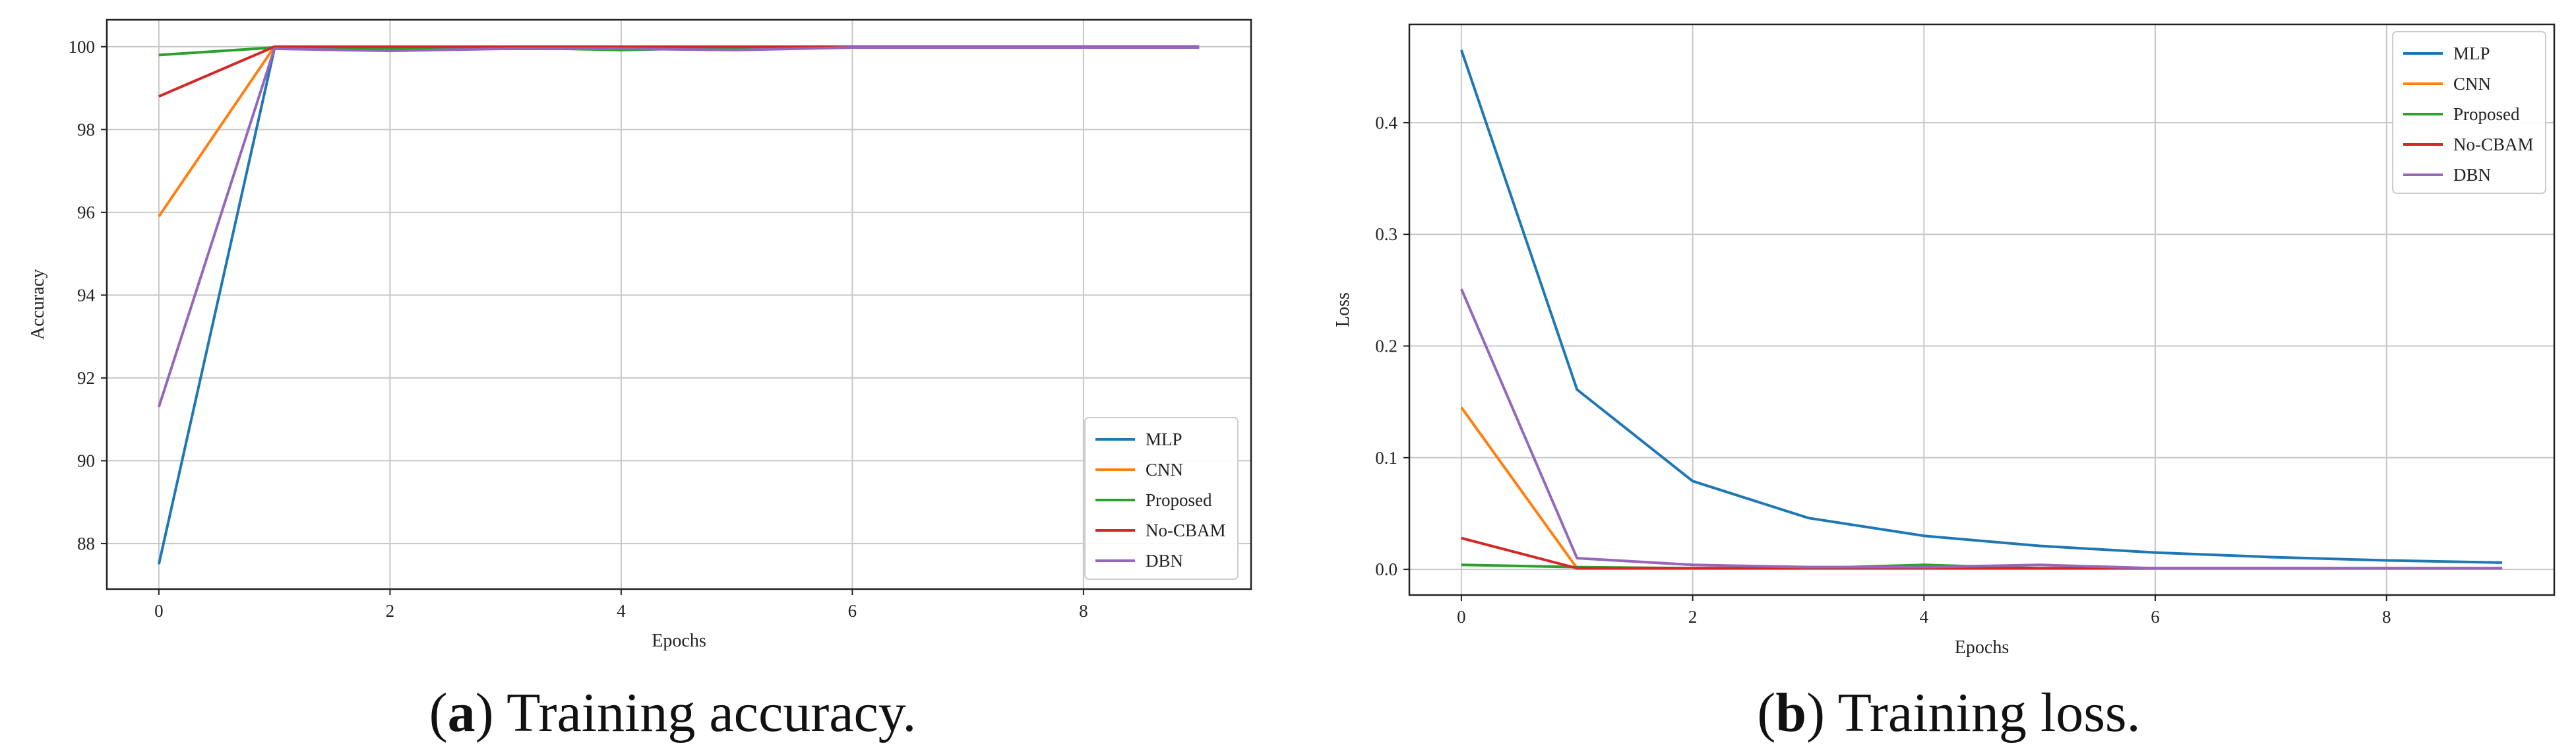  I want to click on loss-ytick-label-0-1: 0.1, so click(1386, 458).